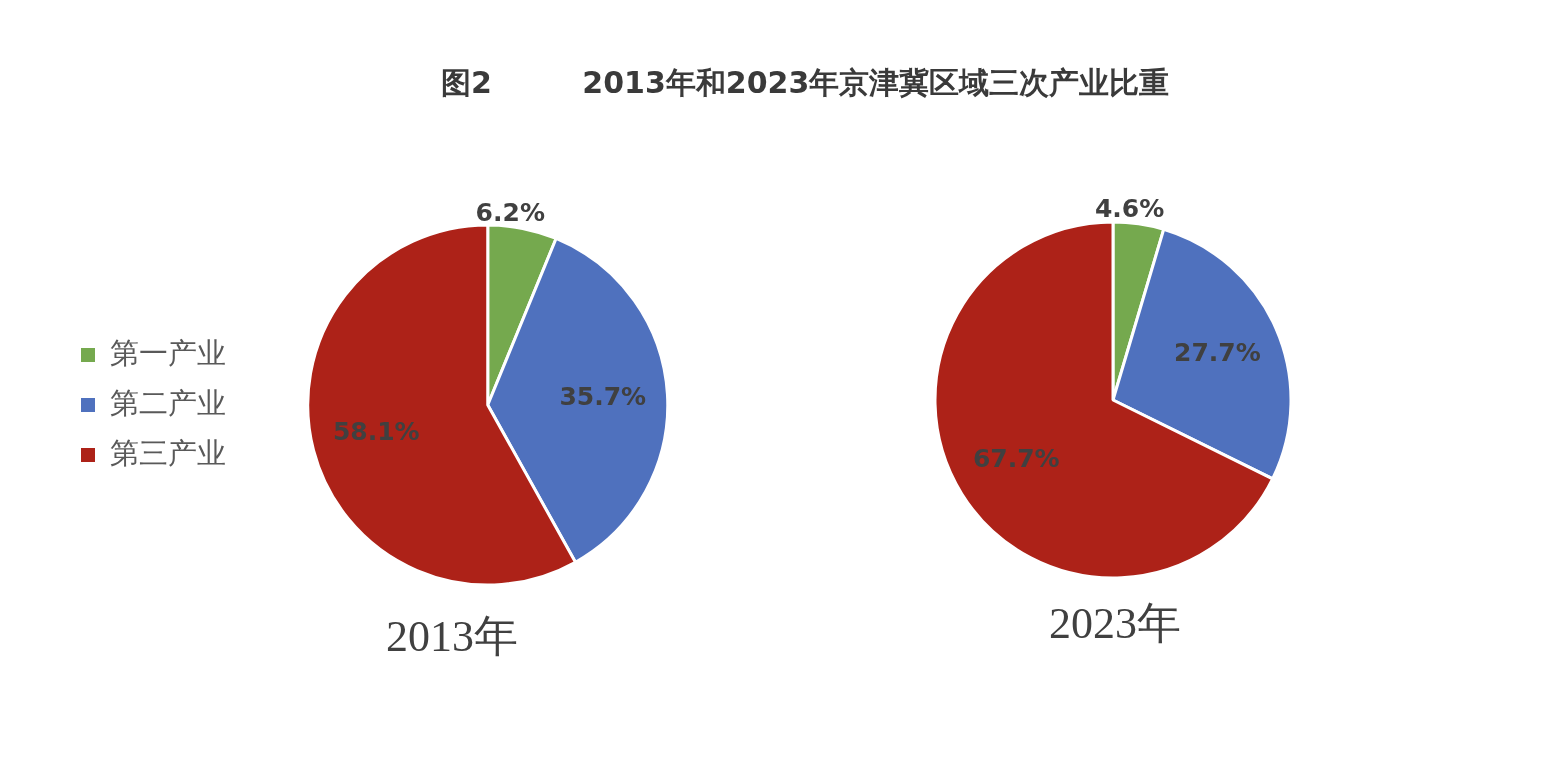 Image resolution: width=1554 pixels, height=782 pixels. Describe the element at coordinates (167, 402) in the screenshot. I see `legend-label: 第二产业` at that location.